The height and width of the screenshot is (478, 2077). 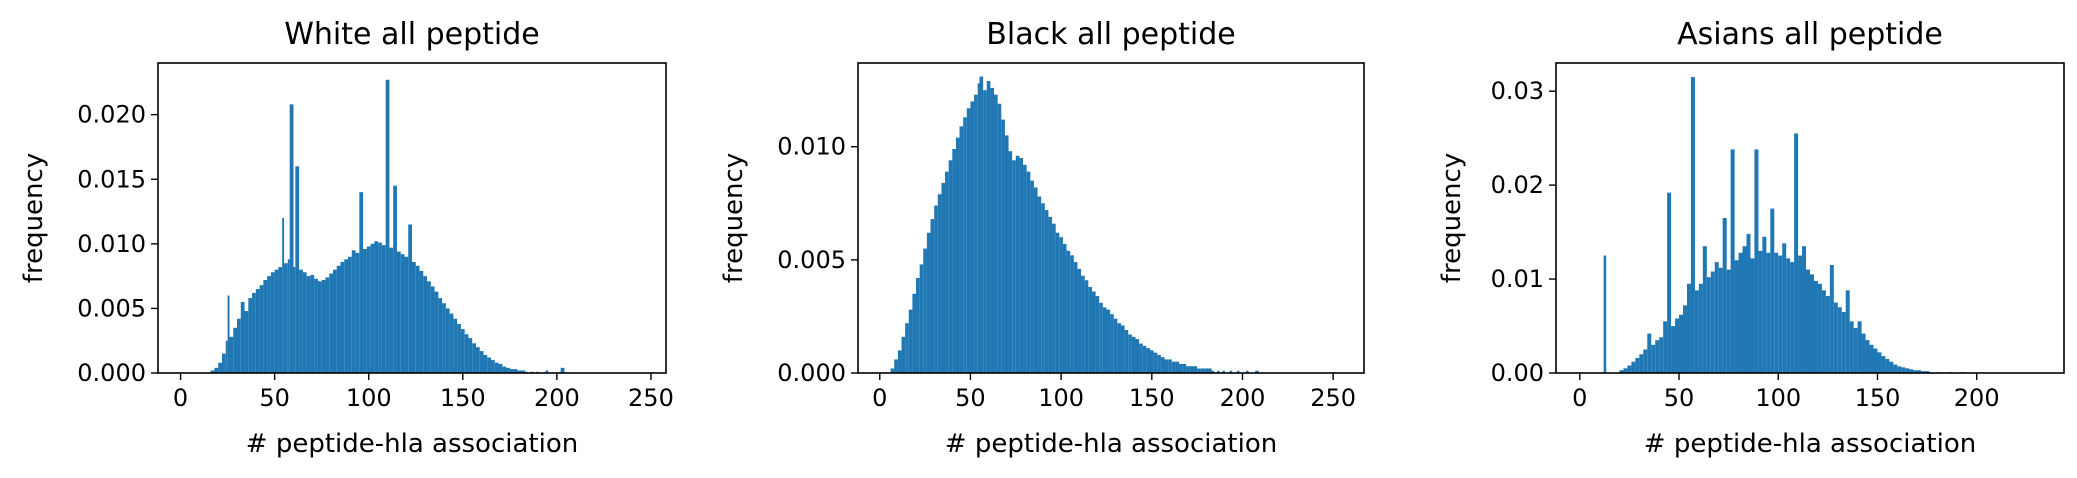 I want to click on y-tick-label: 0.010, so click(x=111, y=244).